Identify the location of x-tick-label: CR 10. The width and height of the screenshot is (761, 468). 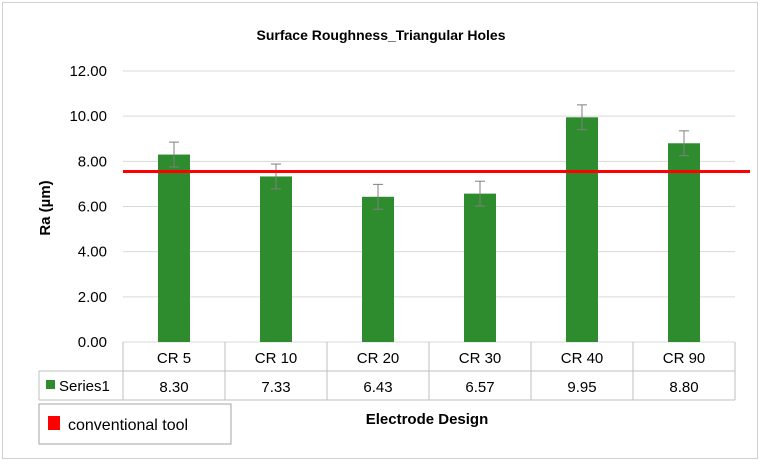
(276, 358).